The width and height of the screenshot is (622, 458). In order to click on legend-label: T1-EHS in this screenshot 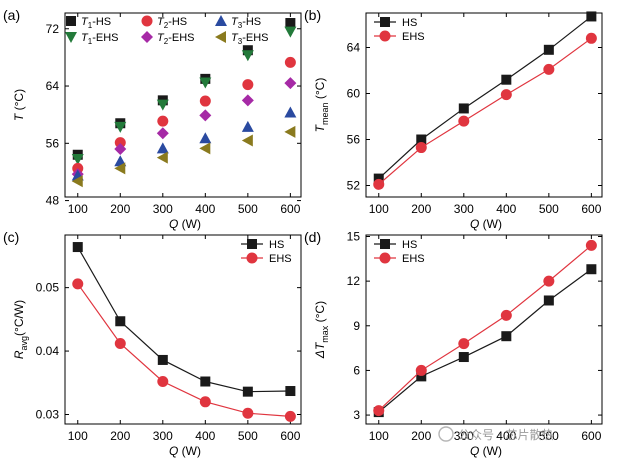, I will do `click(99, 39)`.